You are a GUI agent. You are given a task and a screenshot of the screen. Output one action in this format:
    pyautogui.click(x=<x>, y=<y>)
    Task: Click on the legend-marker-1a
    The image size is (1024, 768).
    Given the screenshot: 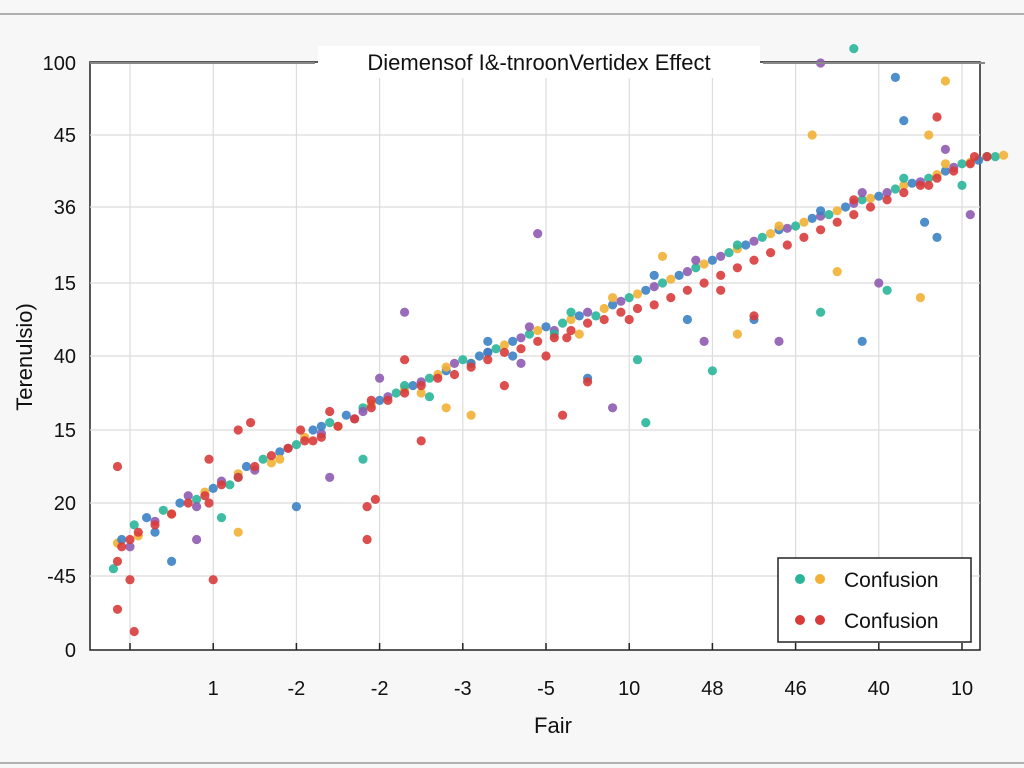 What is the action you would take?
    pyautogui.click(x=800, y=579)
    